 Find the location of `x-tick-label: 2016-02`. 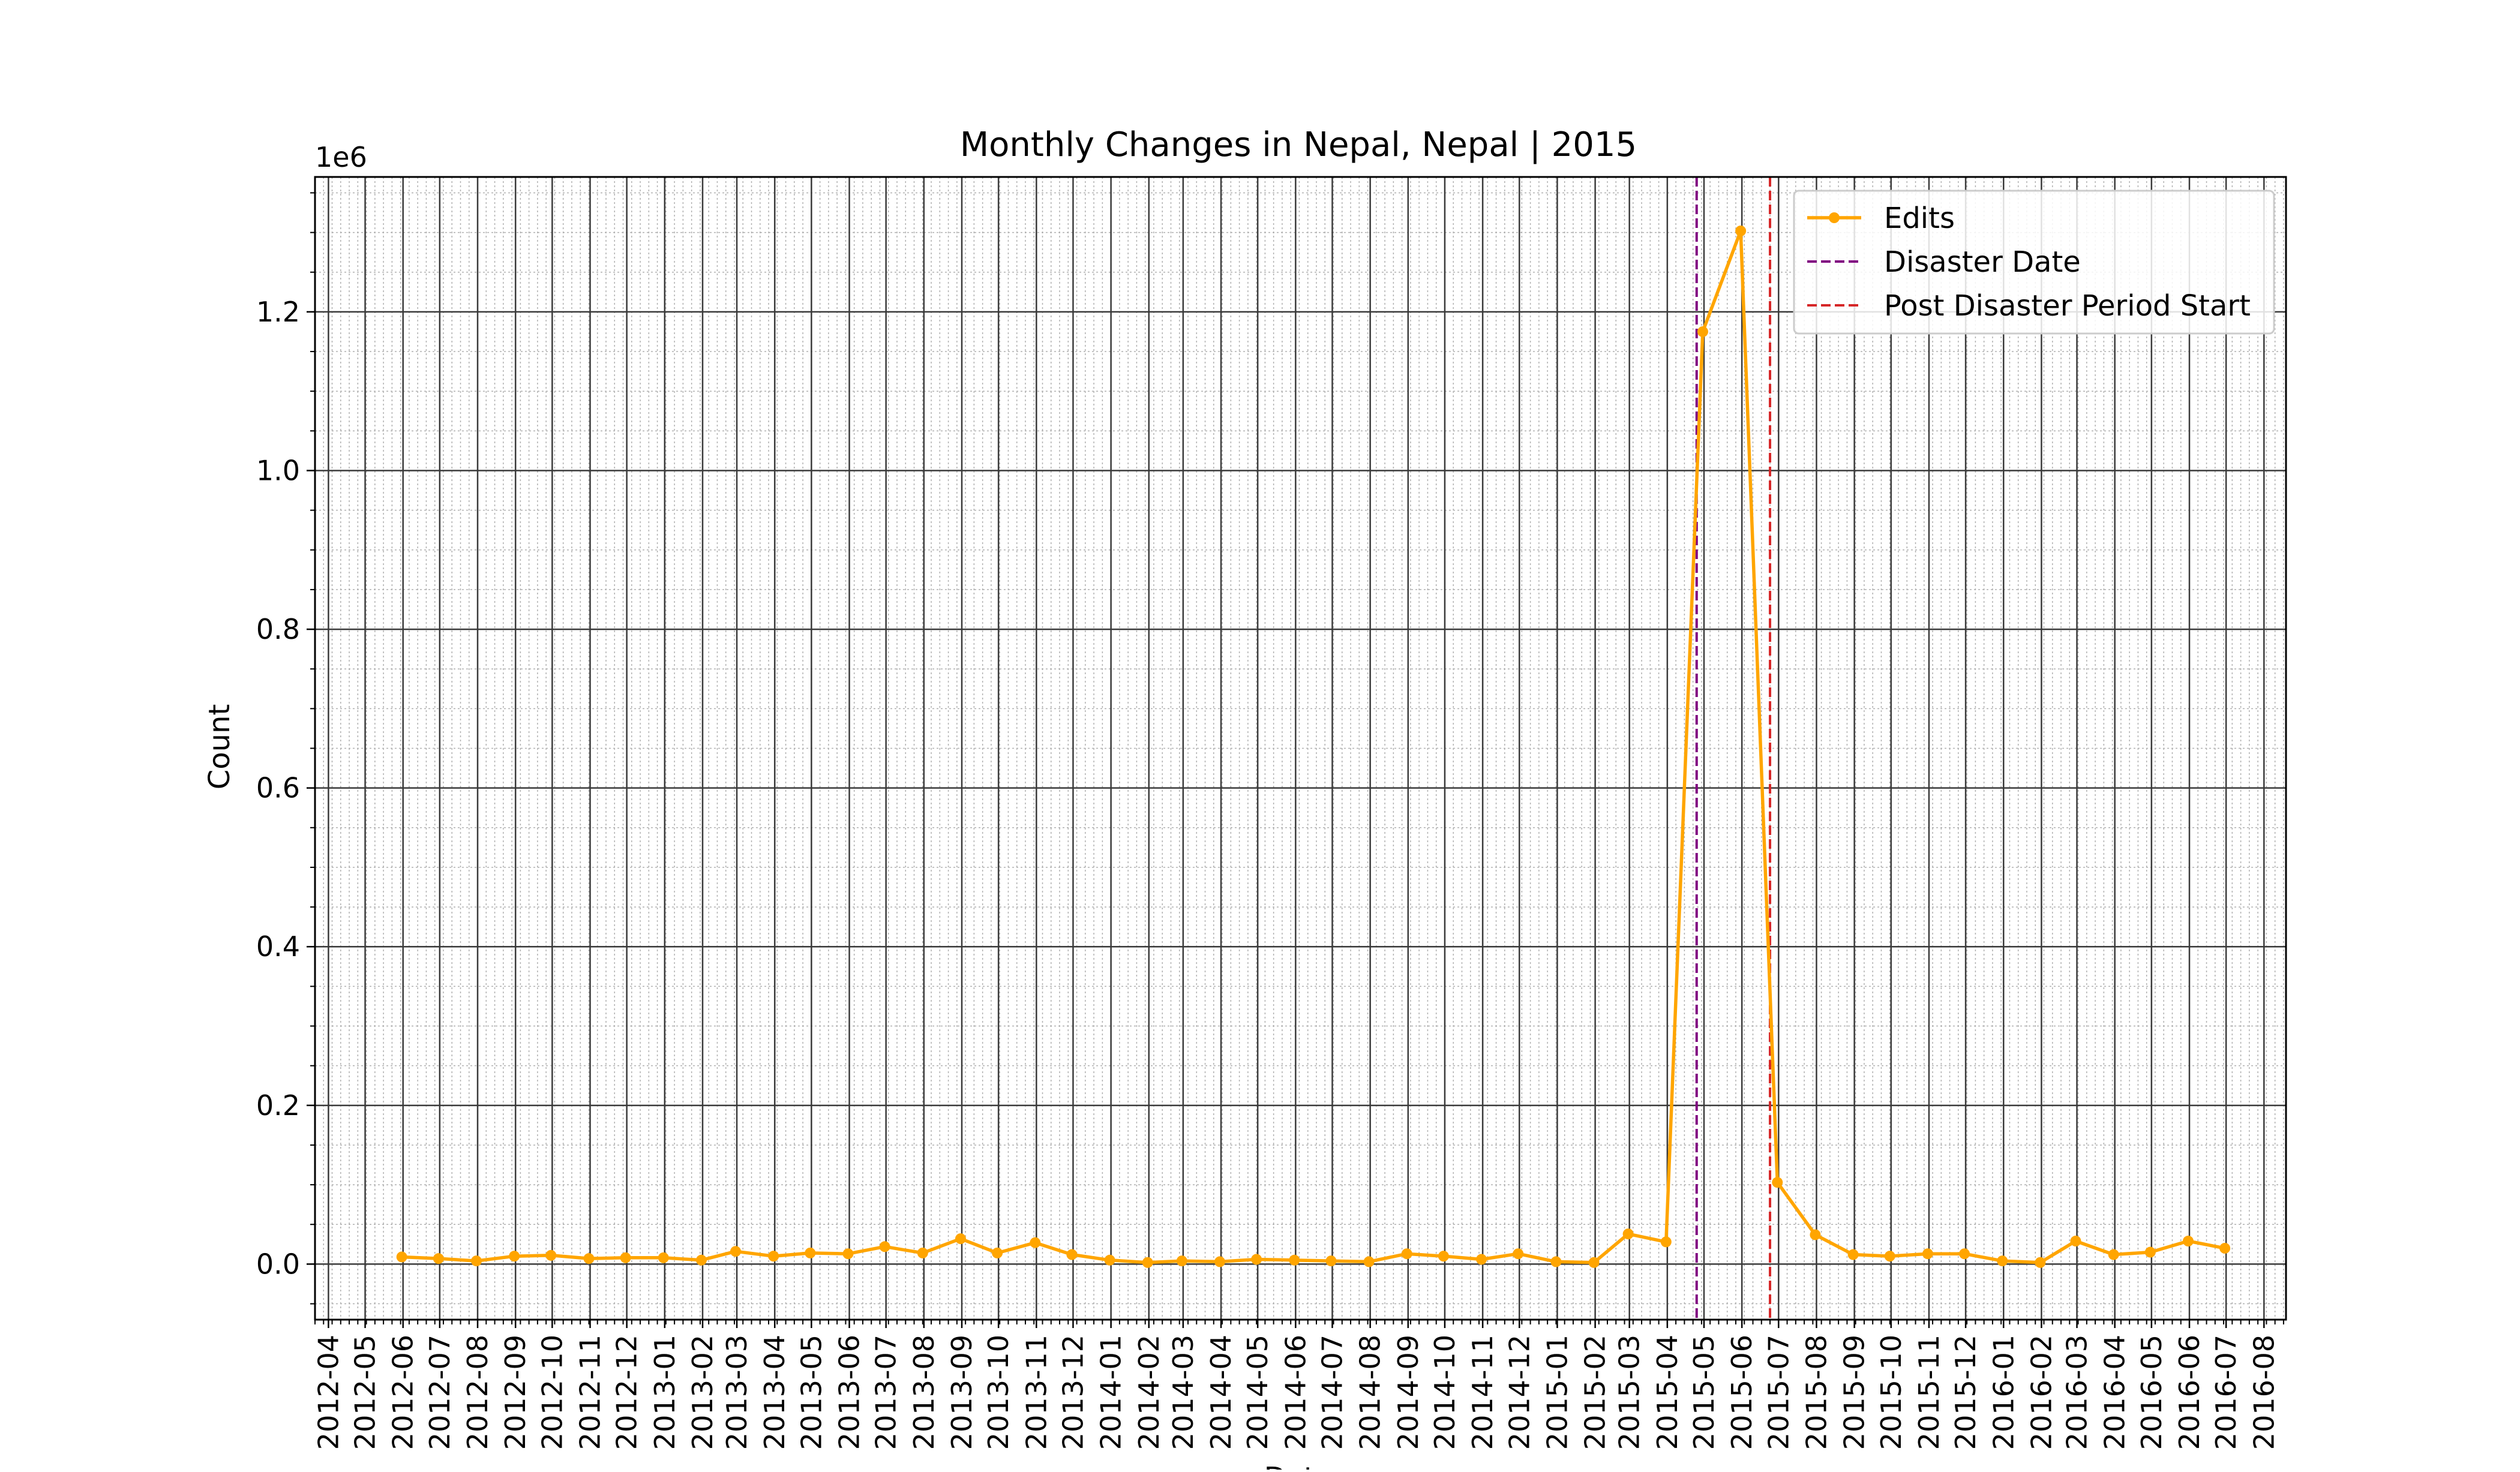

x-tick-label: 2016-02 is located at coordinates (2041, 1392).